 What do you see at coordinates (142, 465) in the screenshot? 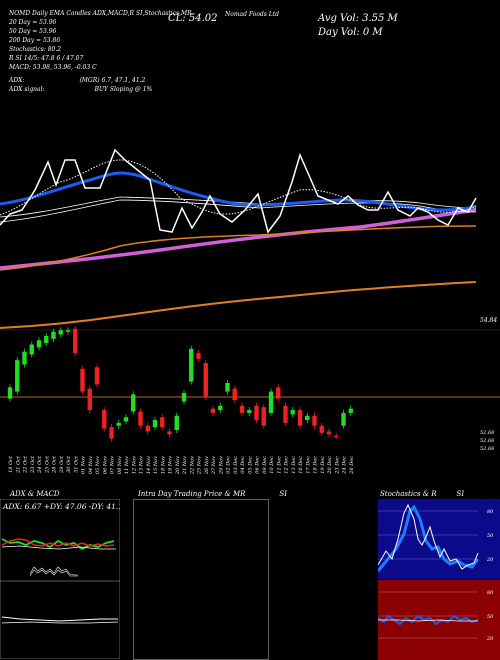
I see `date-axis-label: 13 Nov` at bounding box center [142, 465].